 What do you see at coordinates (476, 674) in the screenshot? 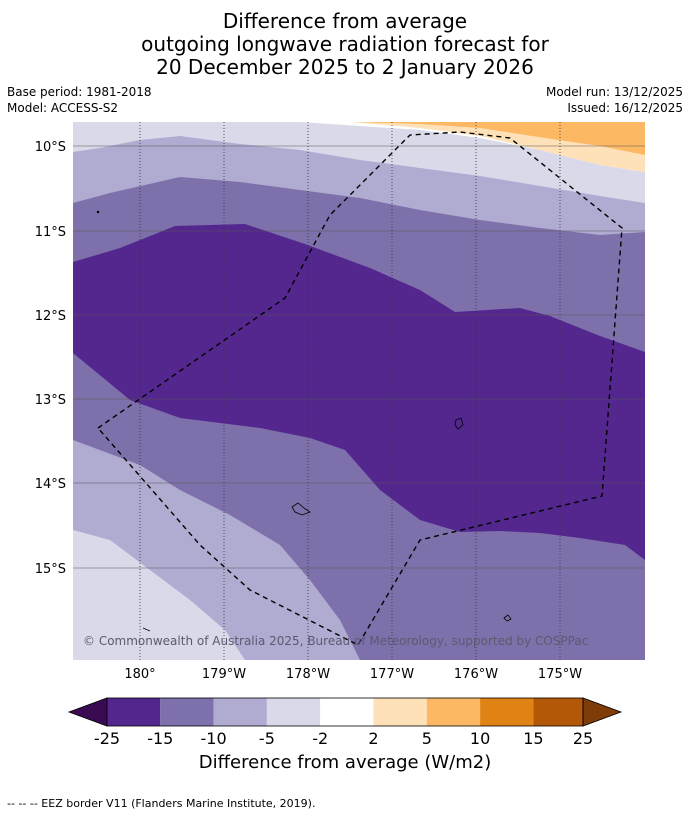
I see `lon-label: 176°W` at bounding box center [476, 674].